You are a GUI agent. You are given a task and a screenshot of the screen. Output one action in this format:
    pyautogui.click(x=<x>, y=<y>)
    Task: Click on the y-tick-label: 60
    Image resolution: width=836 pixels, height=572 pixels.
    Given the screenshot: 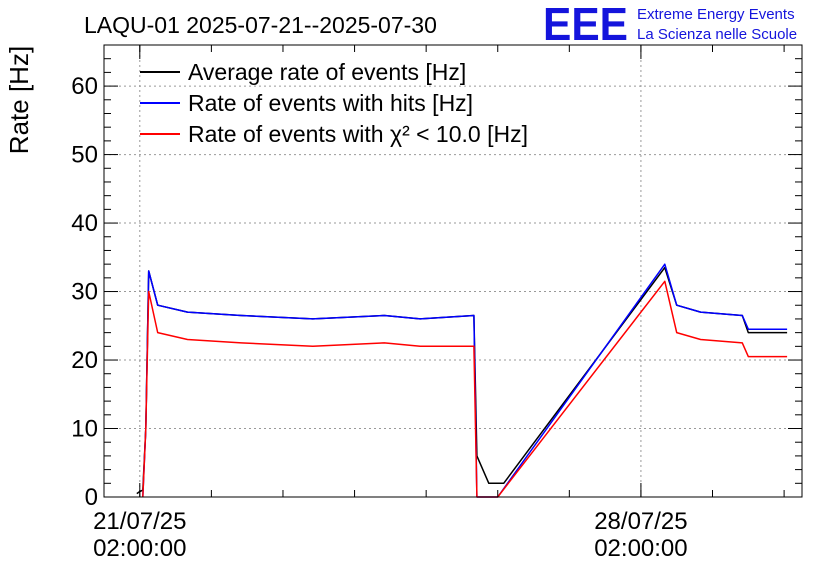 What is the action you would take?
    pyautogui.click(x=84, y=86)
    